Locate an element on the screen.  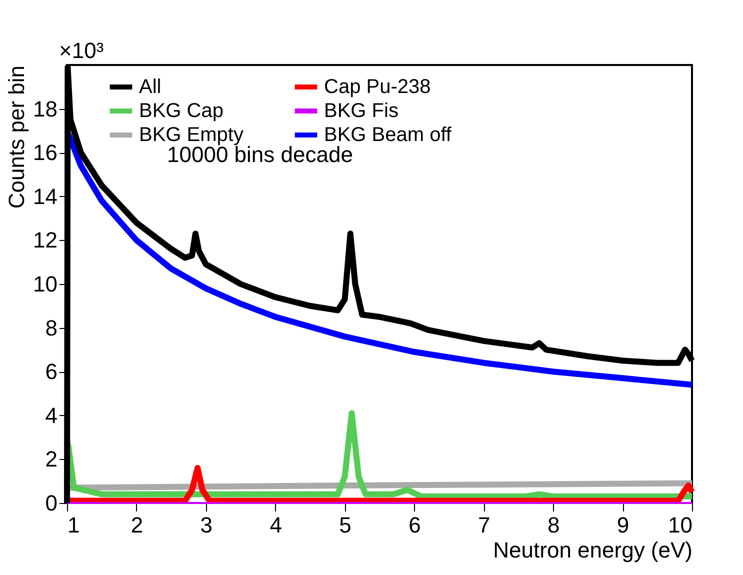
y-tick-label: 12 is located at coordinates (45, 240).